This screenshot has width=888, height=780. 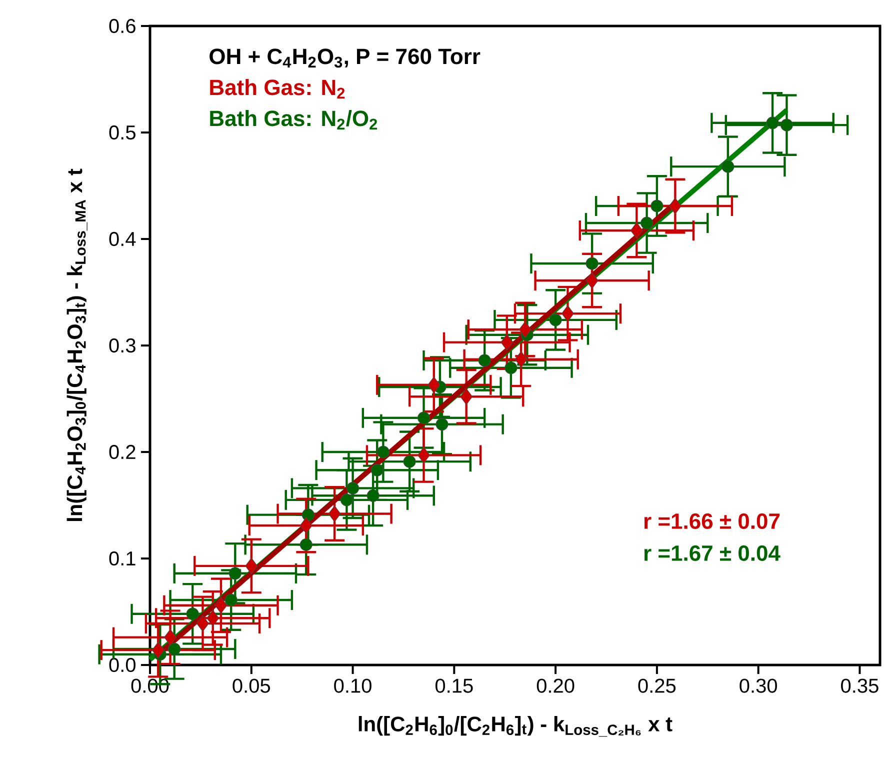 I want to click on x-tick-label: 0.20, so click(x=555, y=685).